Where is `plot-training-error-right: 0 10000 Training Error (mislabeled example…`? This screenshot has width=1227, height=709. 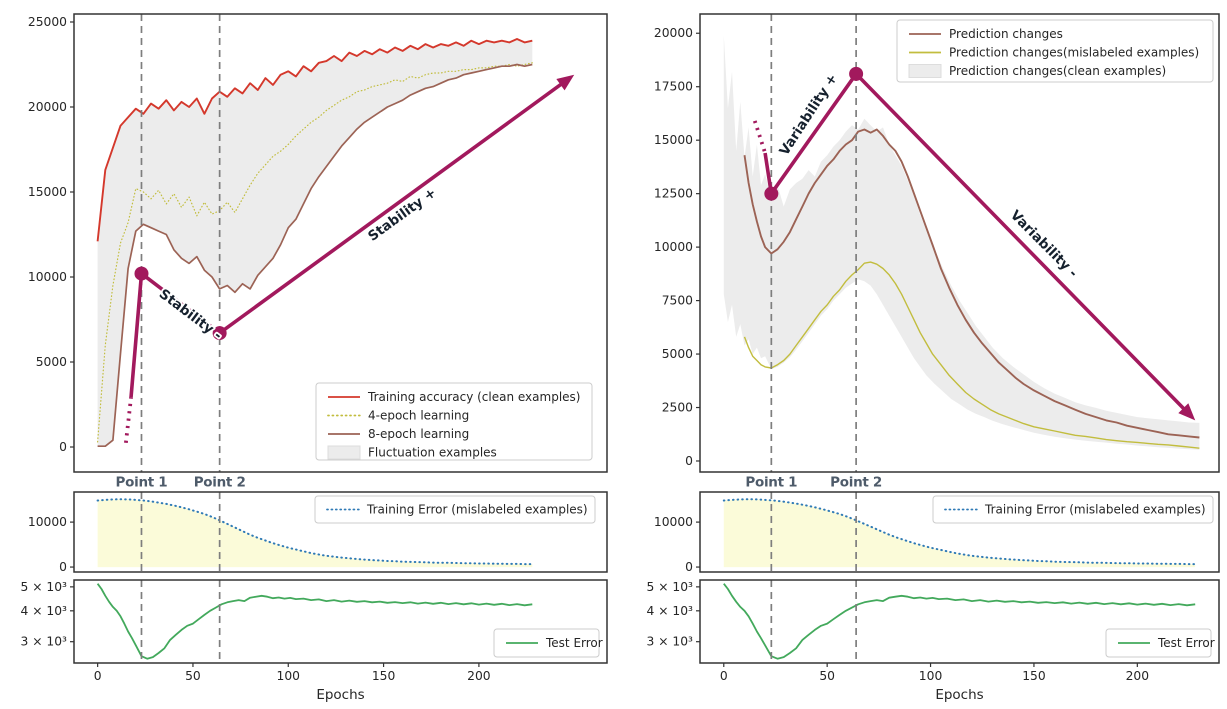 plot-training-error-right: 0 10000 Training Error (mislabeled example… is located at coordinates (937, 532).